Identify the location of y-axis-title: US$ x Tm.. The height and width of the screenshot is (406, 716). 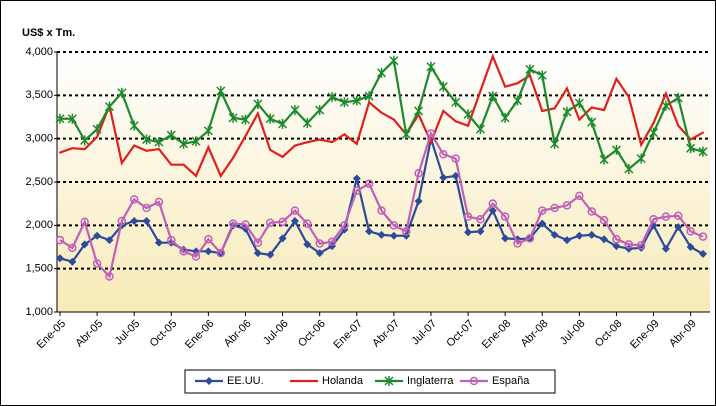
(48, 33).